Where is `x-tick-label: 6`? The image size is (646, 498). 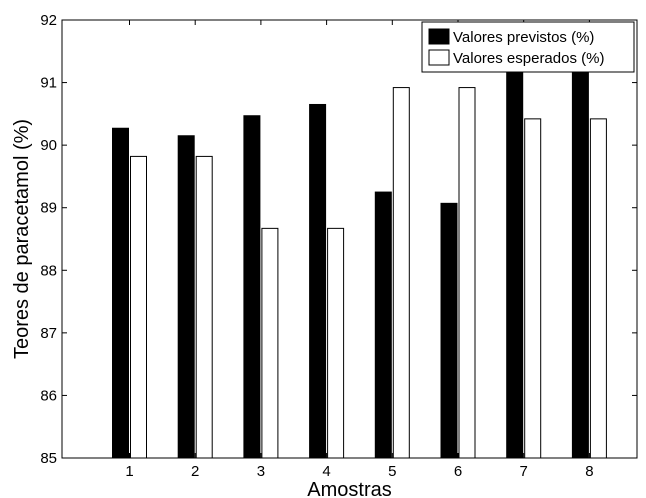
x-tick-label: 6 is located at coordinates (458, 471).